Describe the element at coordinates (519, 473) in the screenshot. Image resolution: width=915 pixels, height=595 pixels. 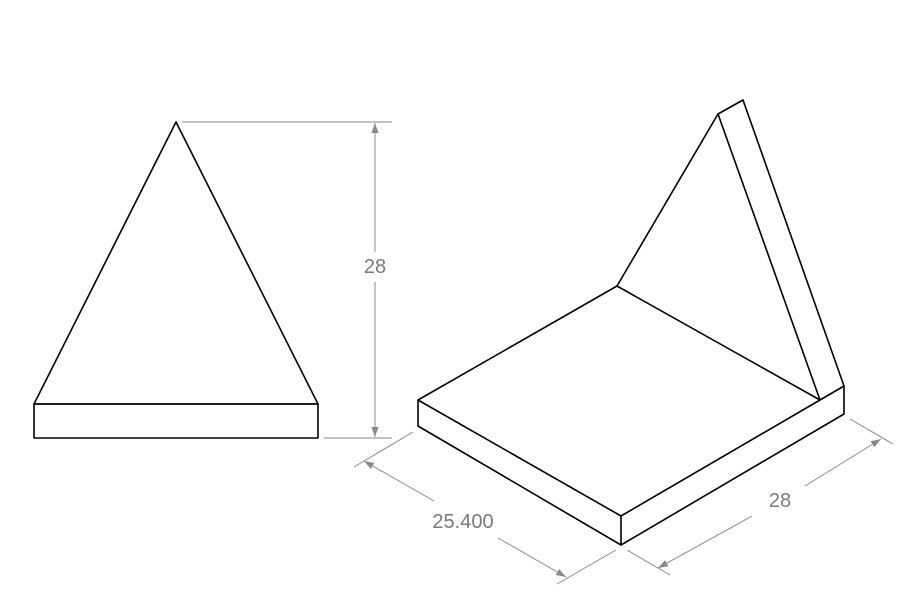
I see `iso-base-left-face` at that location.